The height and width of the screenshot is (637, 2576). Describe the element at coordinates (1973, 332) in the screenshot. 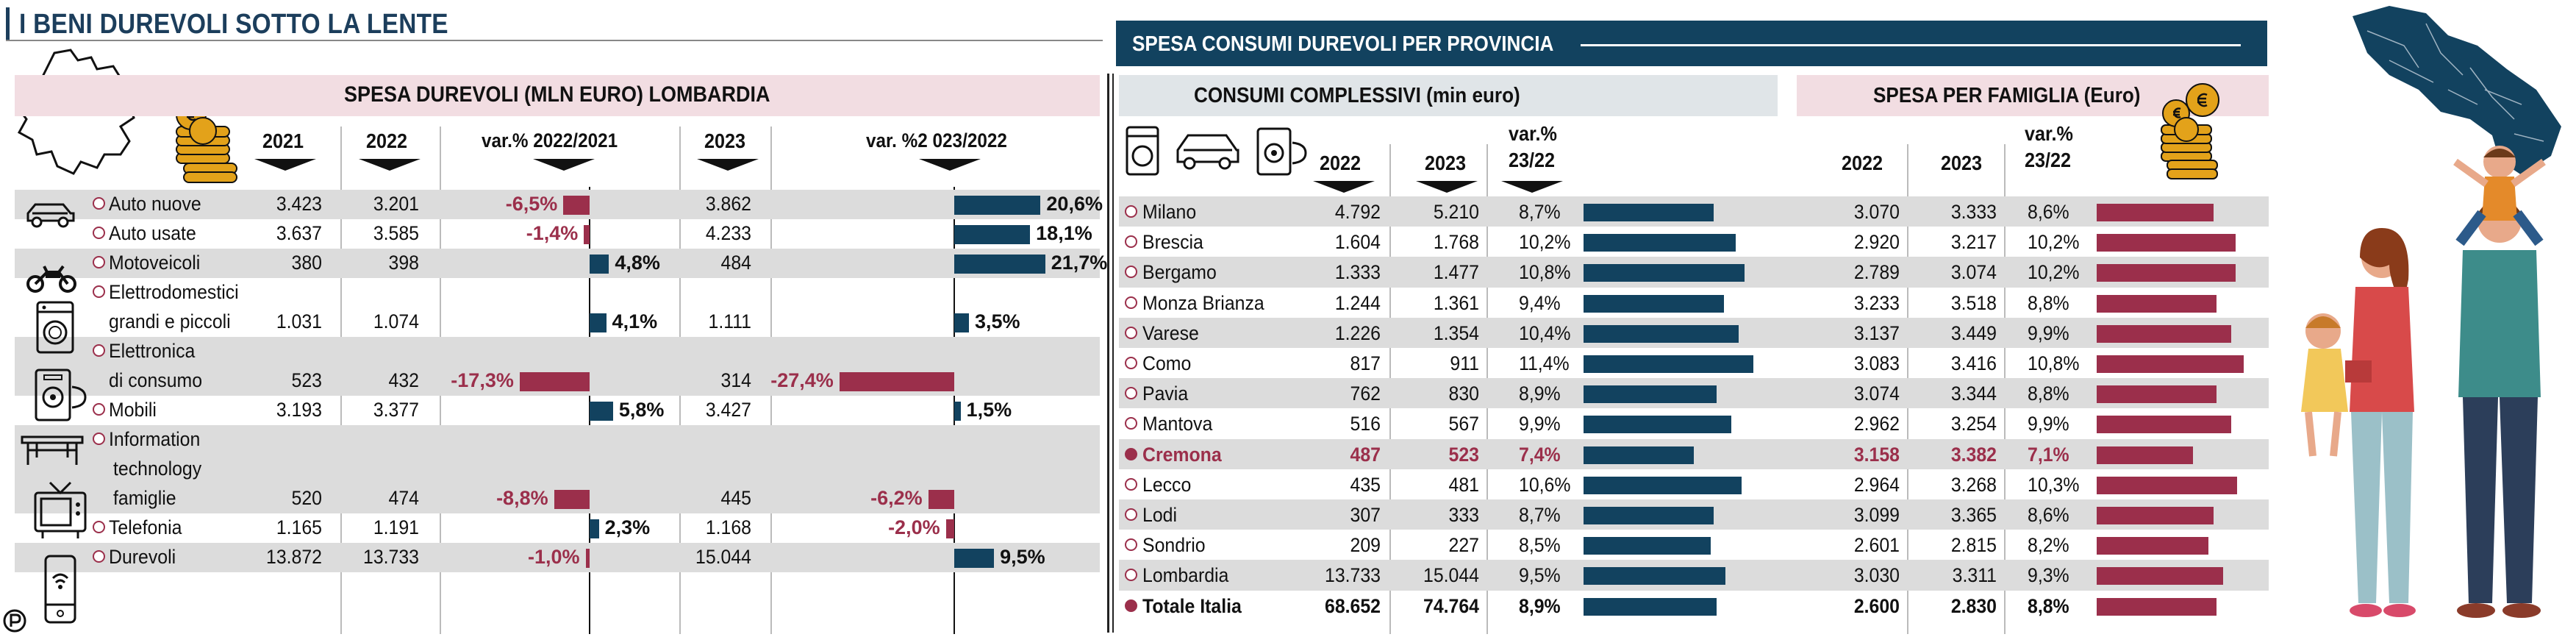

I see `right-cell-f2023: 3.449` at that location.